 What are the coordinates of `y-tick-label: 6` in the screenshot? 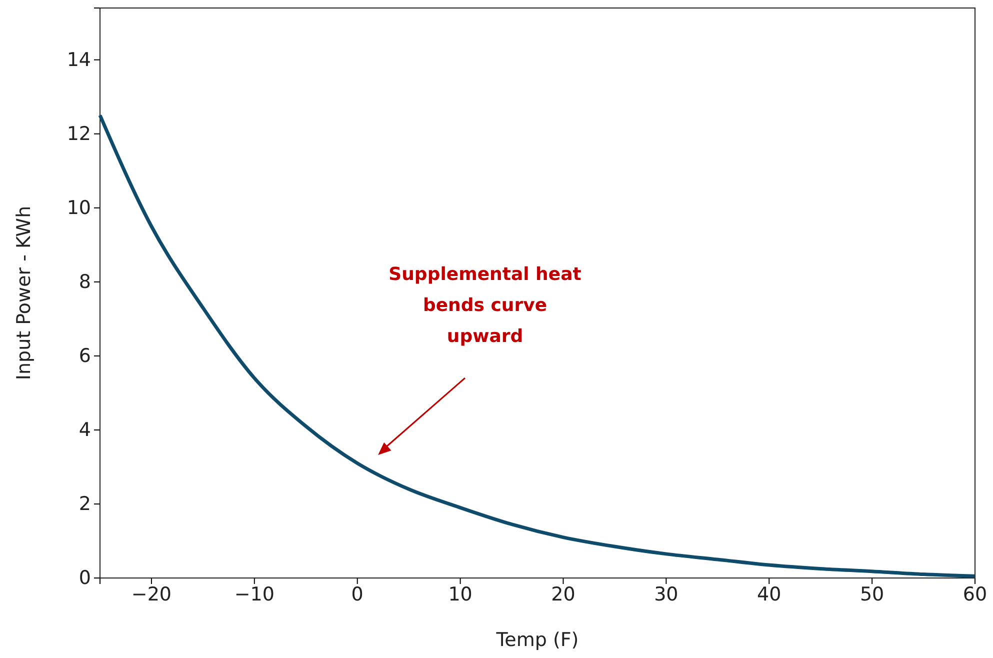 It's located at (84, 356).